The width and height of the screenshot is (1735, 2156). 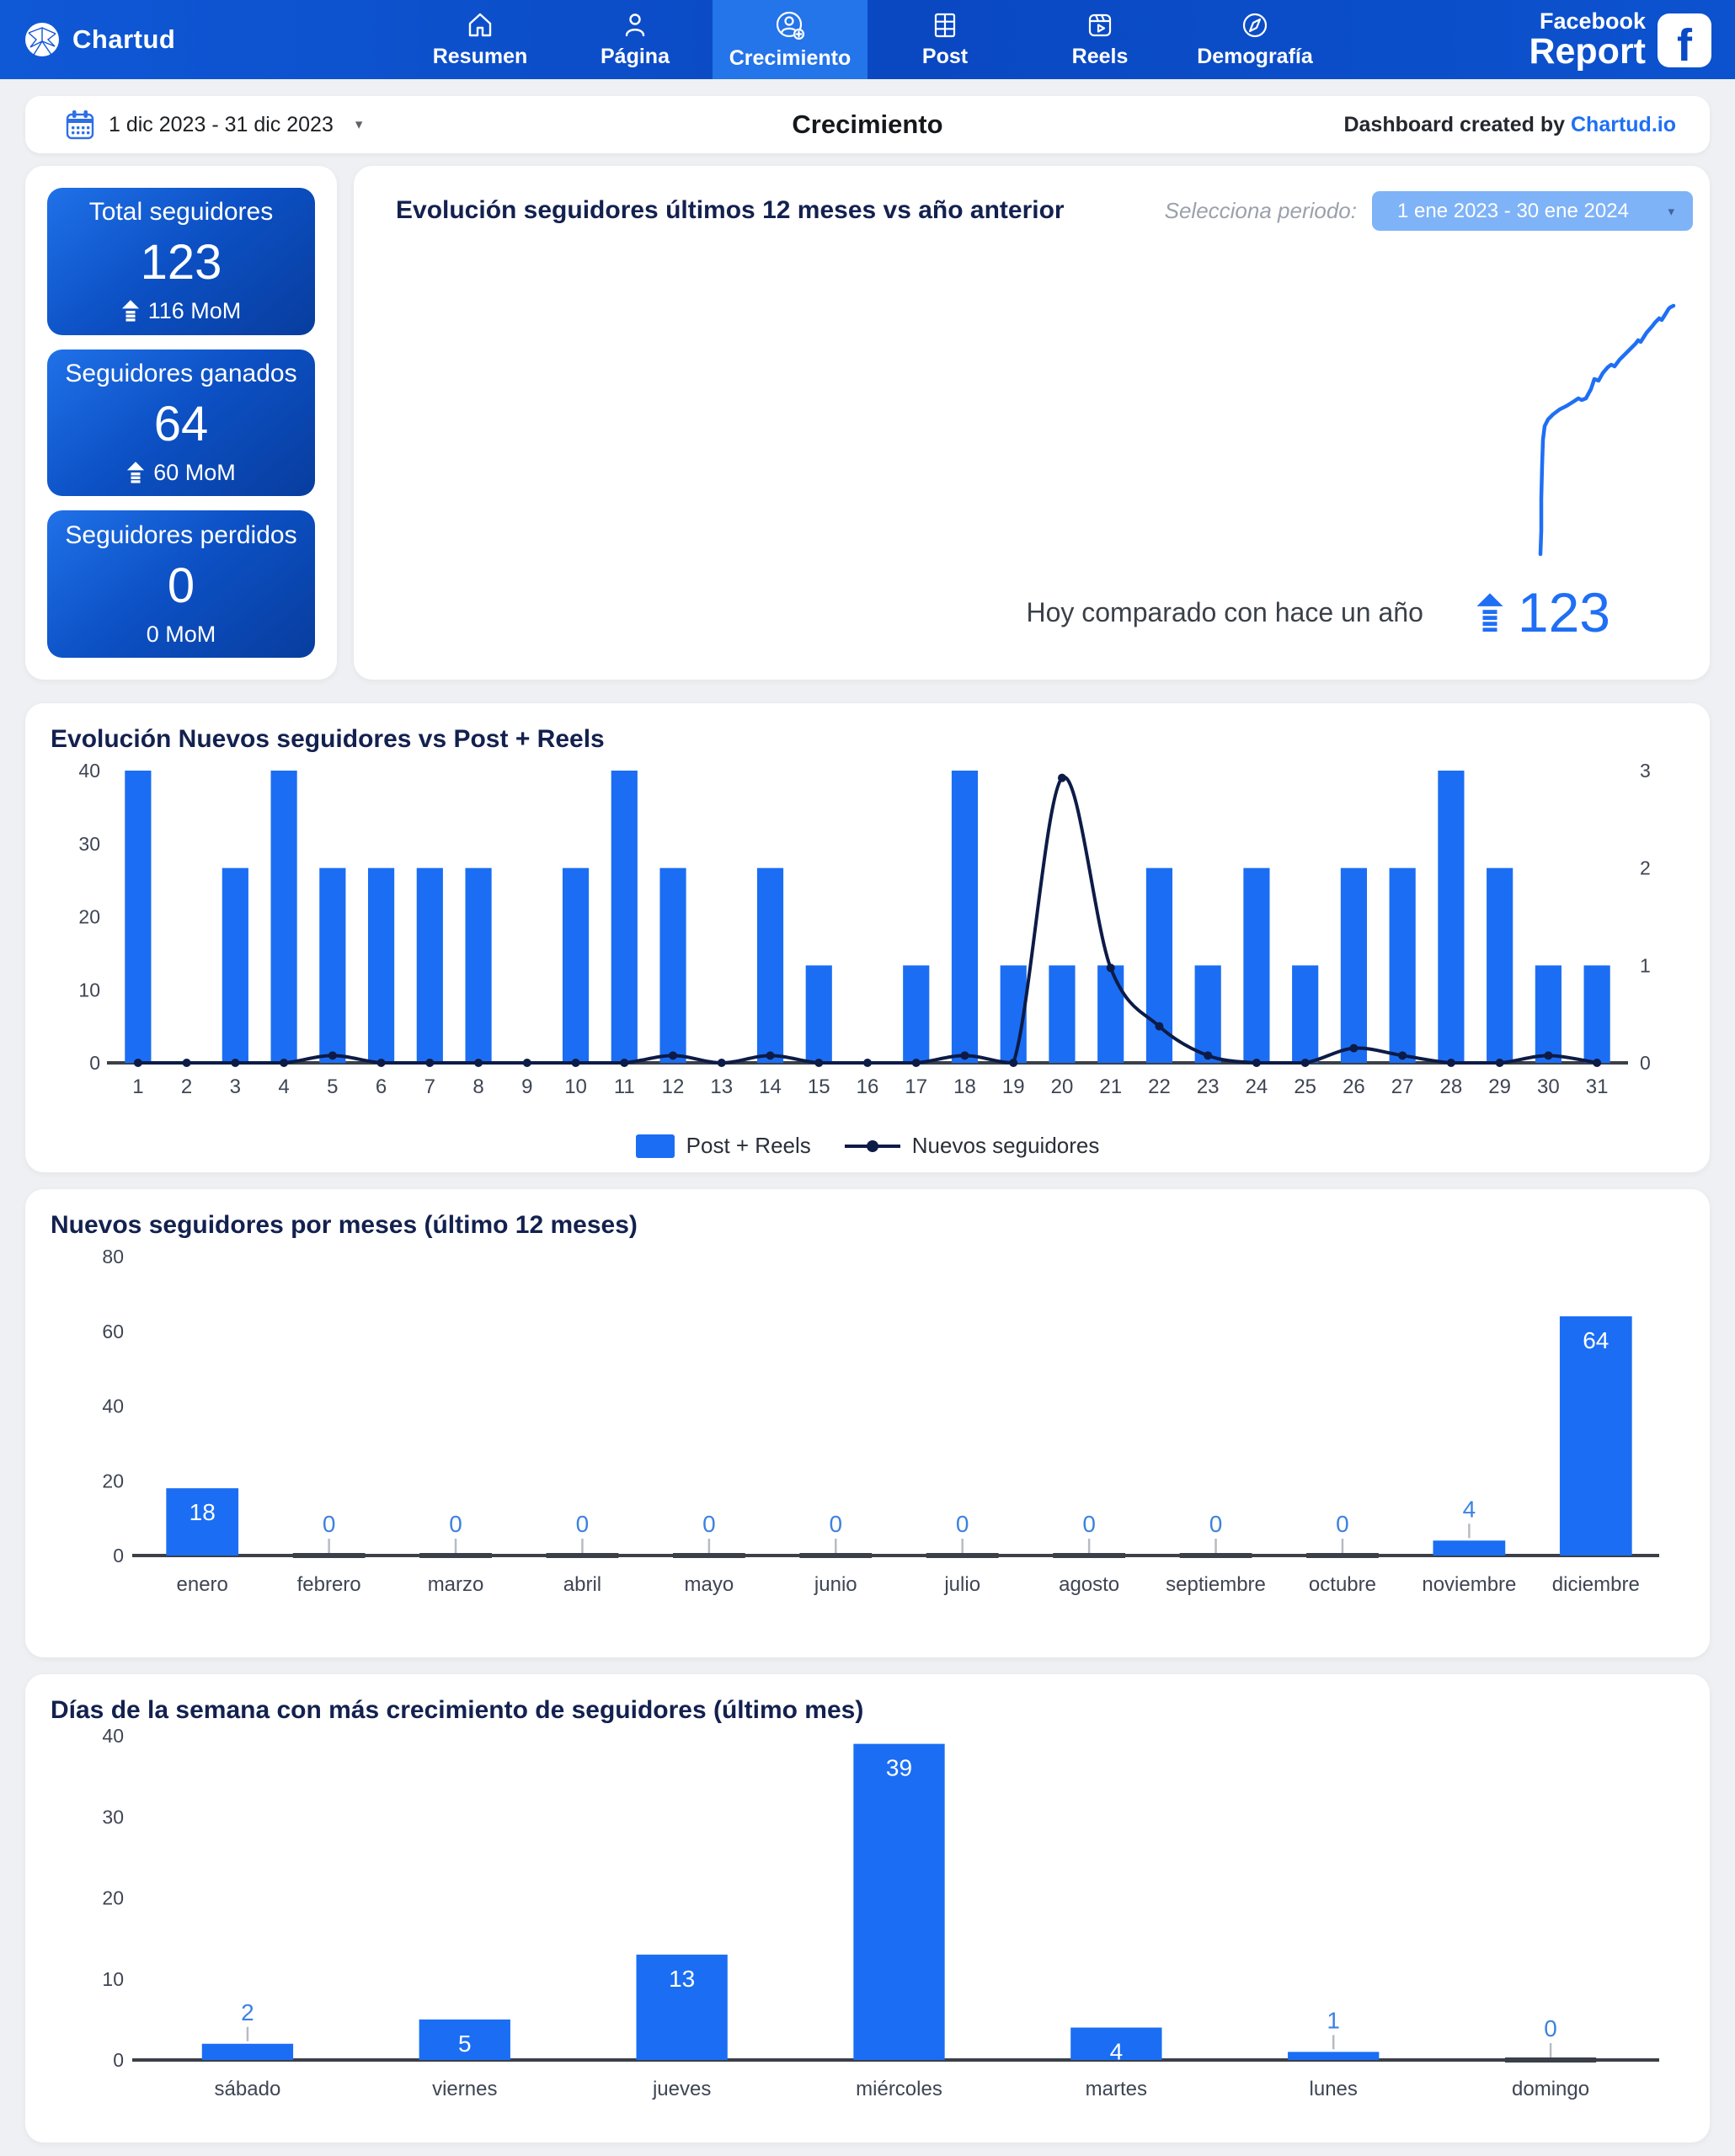 What do you see at coordinates (673, 1086) in the screenshot?
I see `svg-text: 12` at bounding box center [673, 1086].